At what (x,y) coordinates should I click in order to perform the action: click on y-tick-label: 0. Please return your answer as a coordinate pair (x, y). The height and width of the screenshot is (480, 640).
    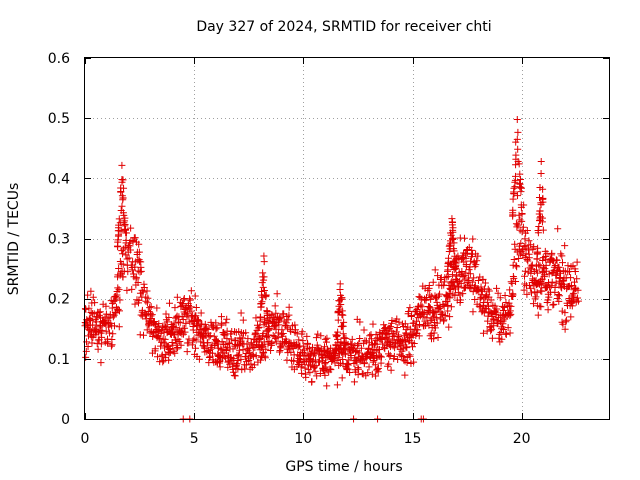
    Looking at the image, I should click on (65, 420).